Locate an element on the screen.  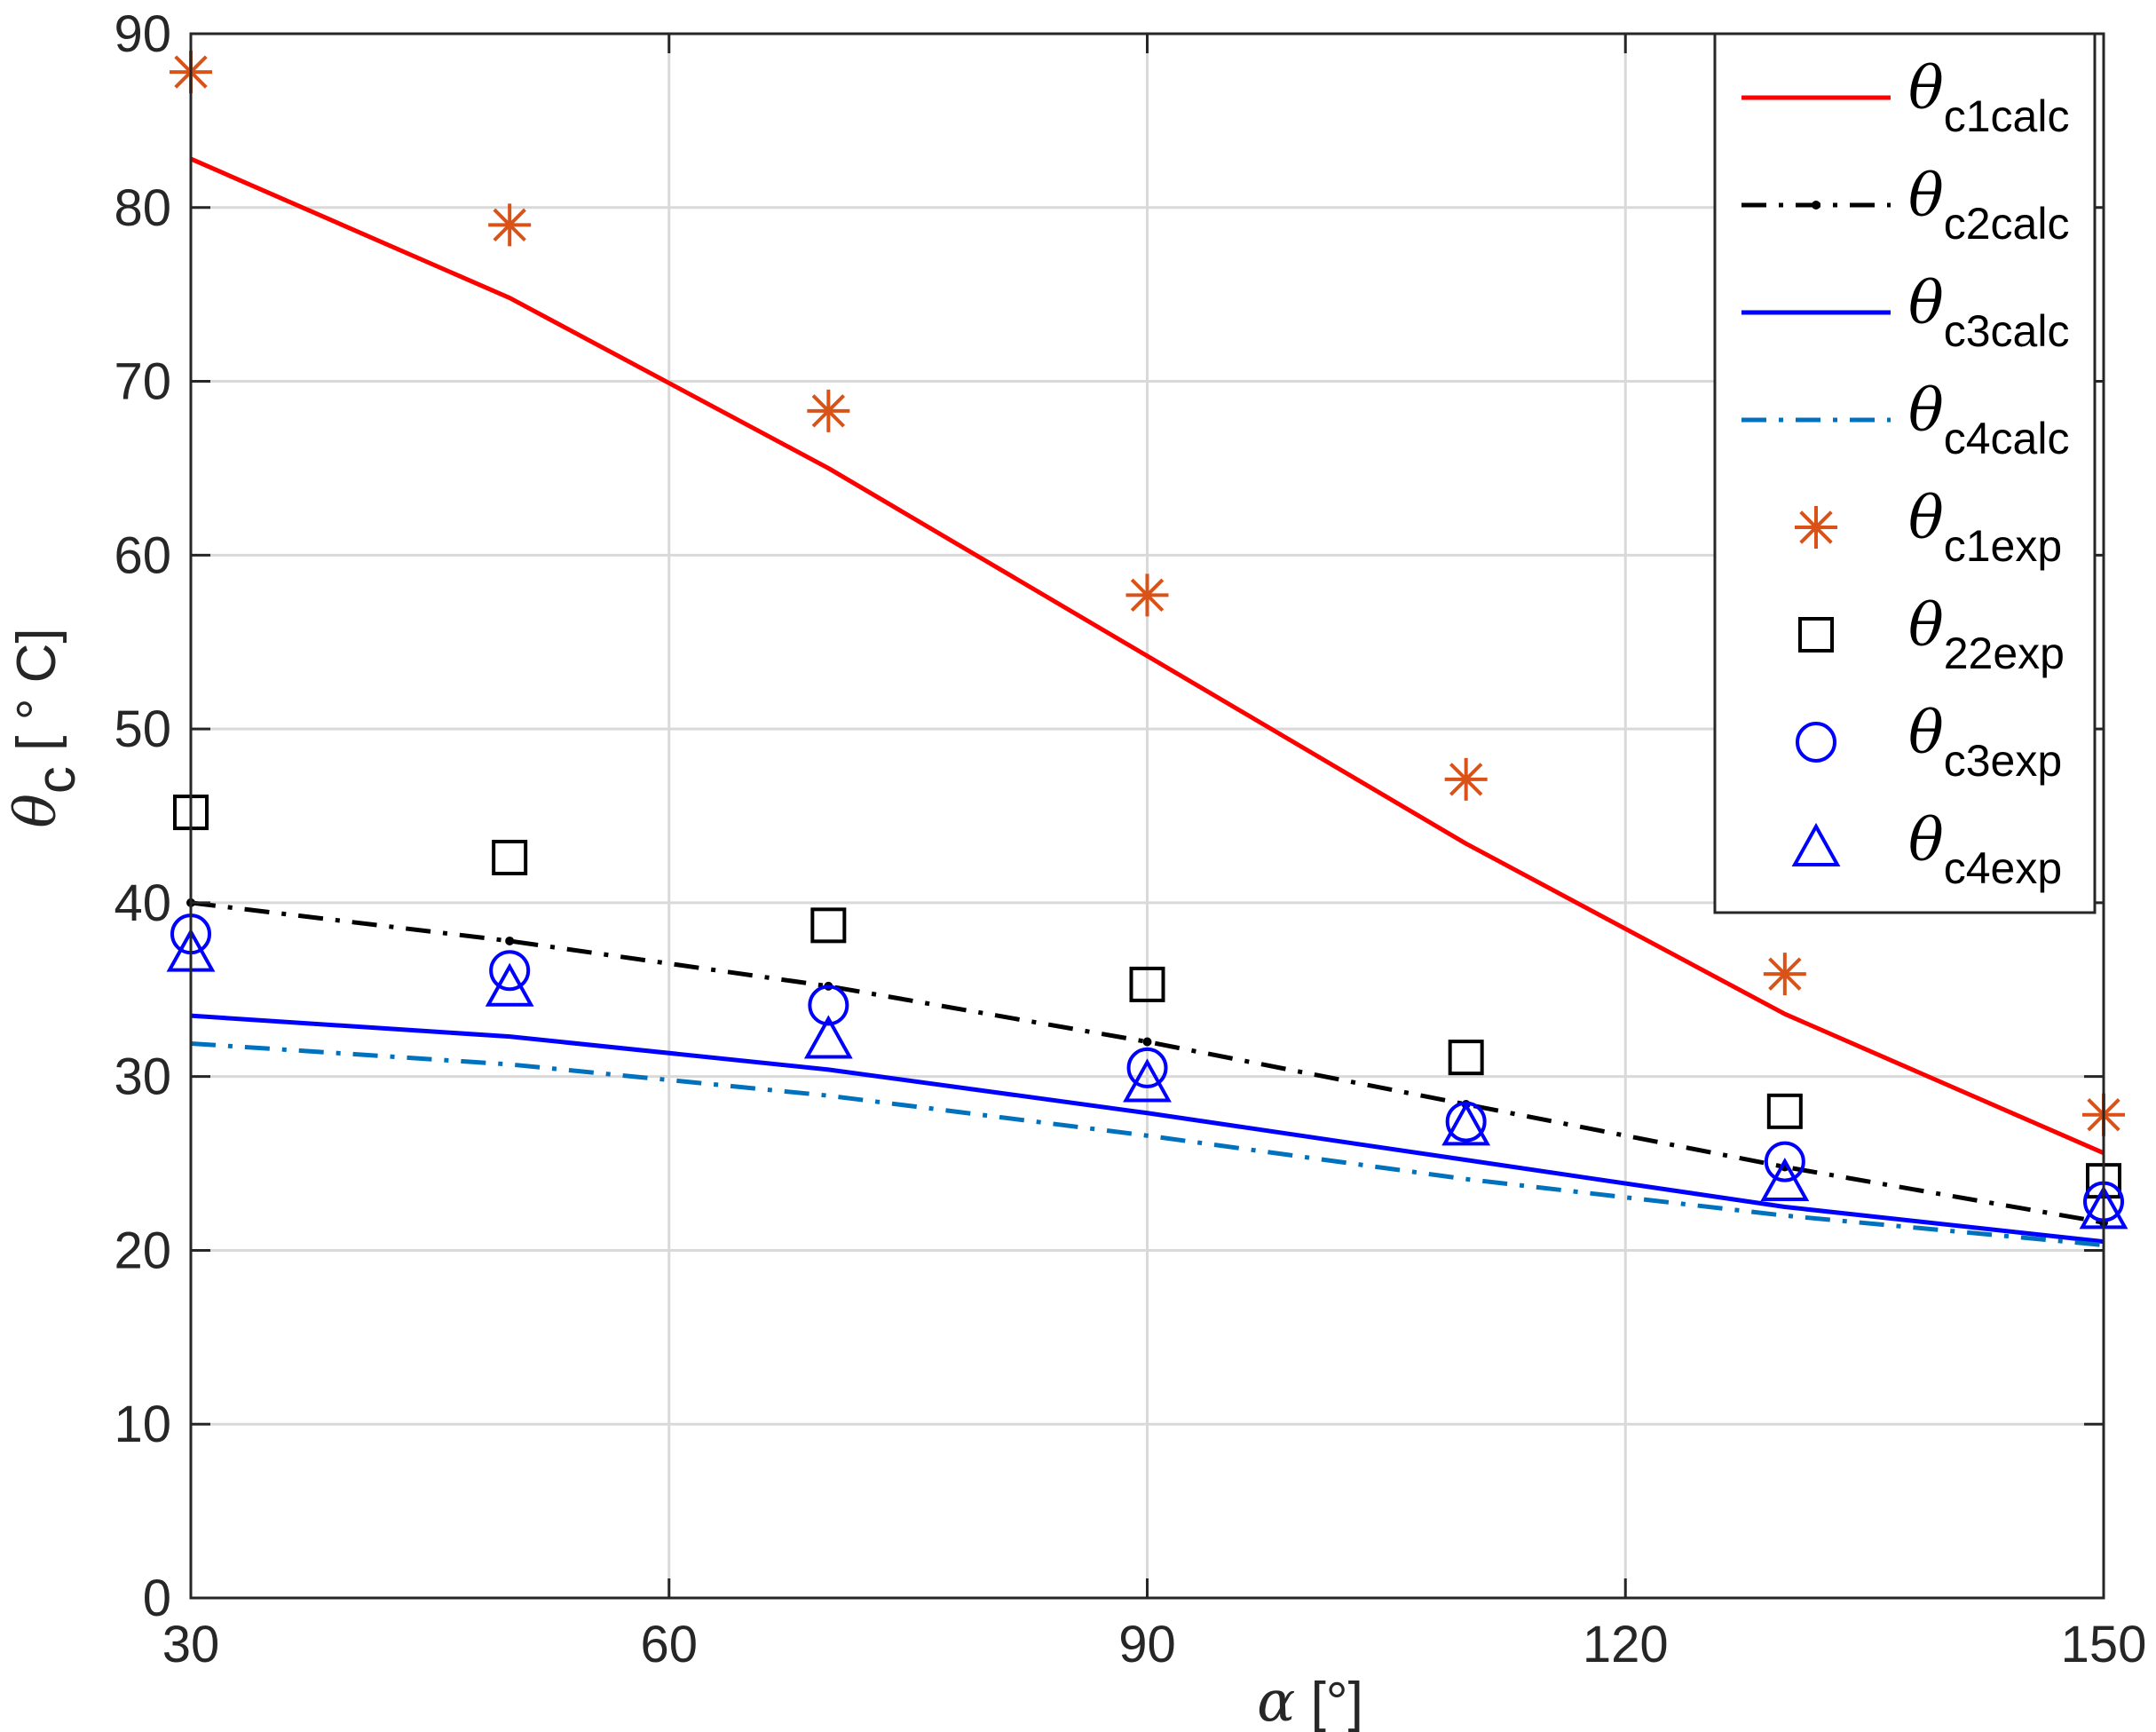
x-axis-unit: [°] is located at coordinates (1328, 1702).